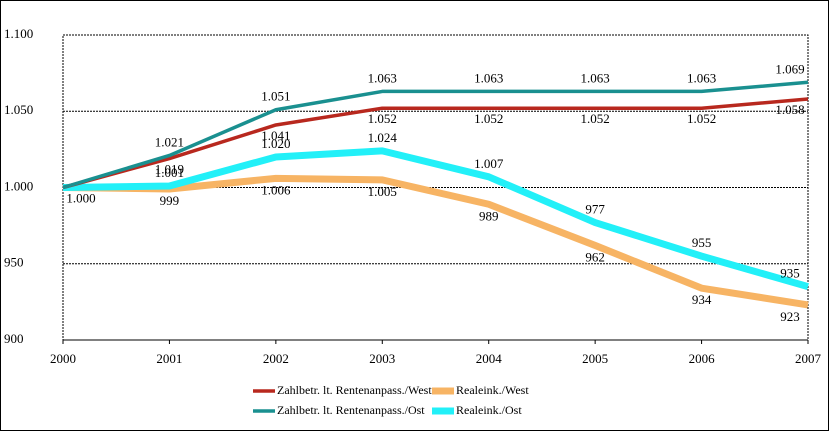 This screenshot has height=431, width=829. Describe the element at coordinates (489, 410) in the screenshot. I see `legend-label: Realeink./Ost` at that location.